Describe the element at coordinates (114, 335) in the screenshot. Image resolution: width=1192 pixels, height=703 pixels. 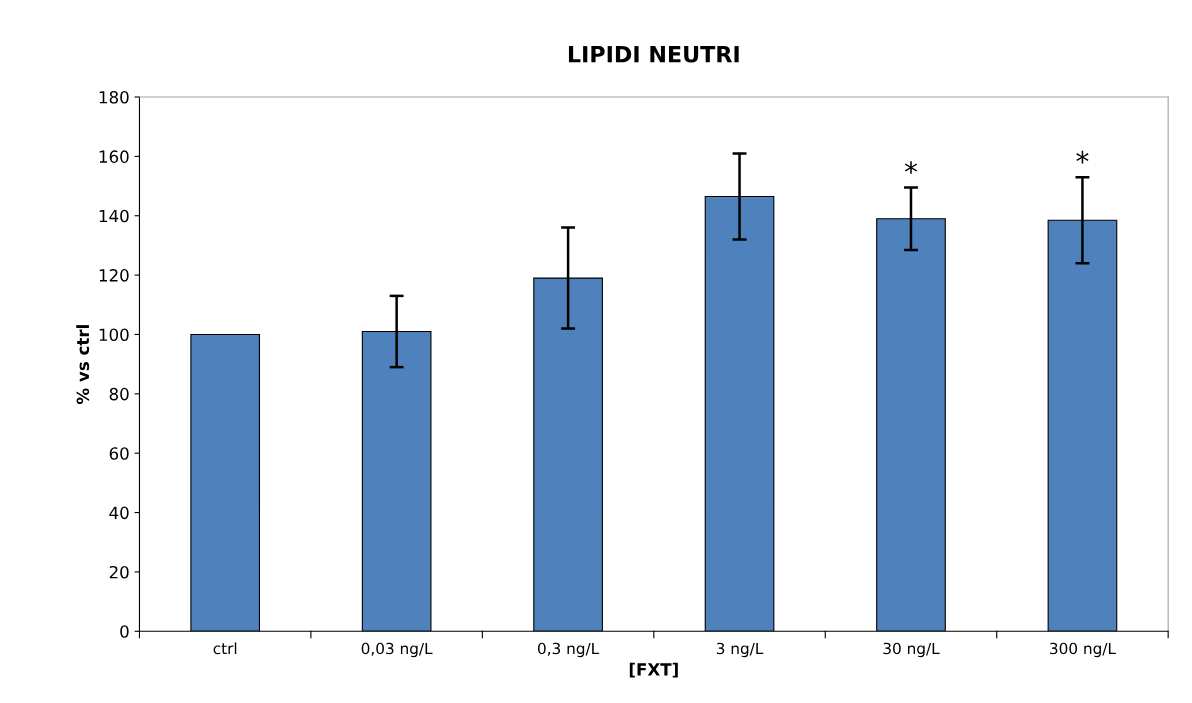
I see `y-tick-label: 100` at that location.